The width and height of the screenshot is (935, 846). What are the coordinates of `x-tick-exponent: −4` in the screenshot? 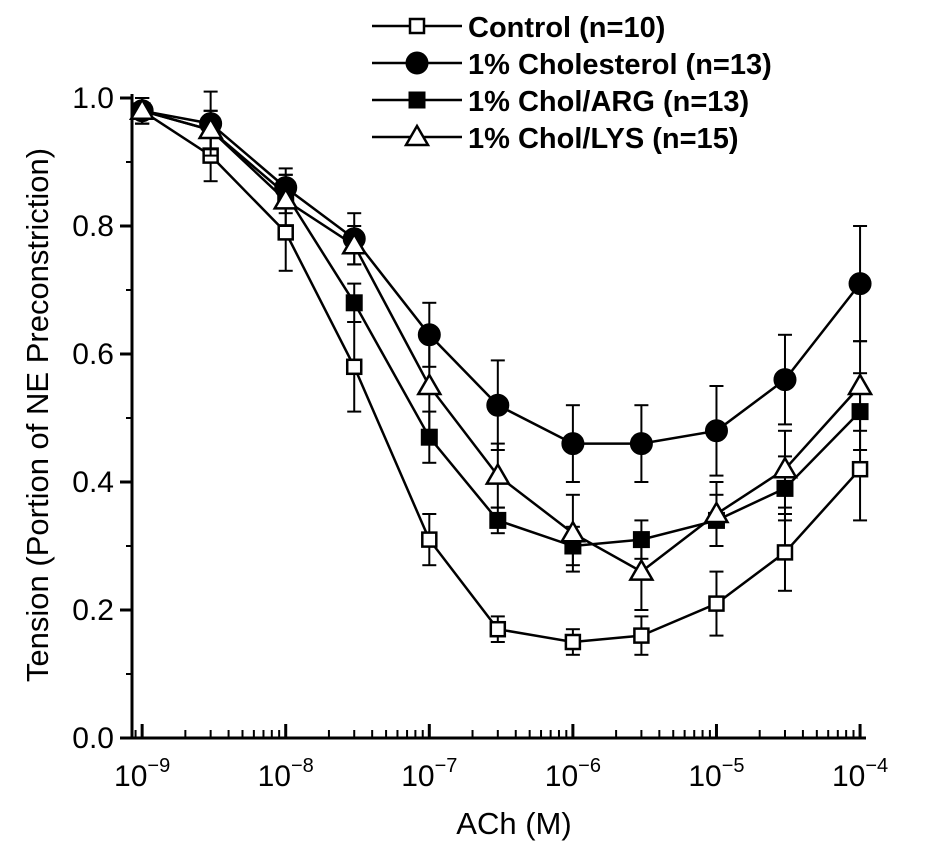 It's located at (876, 766).